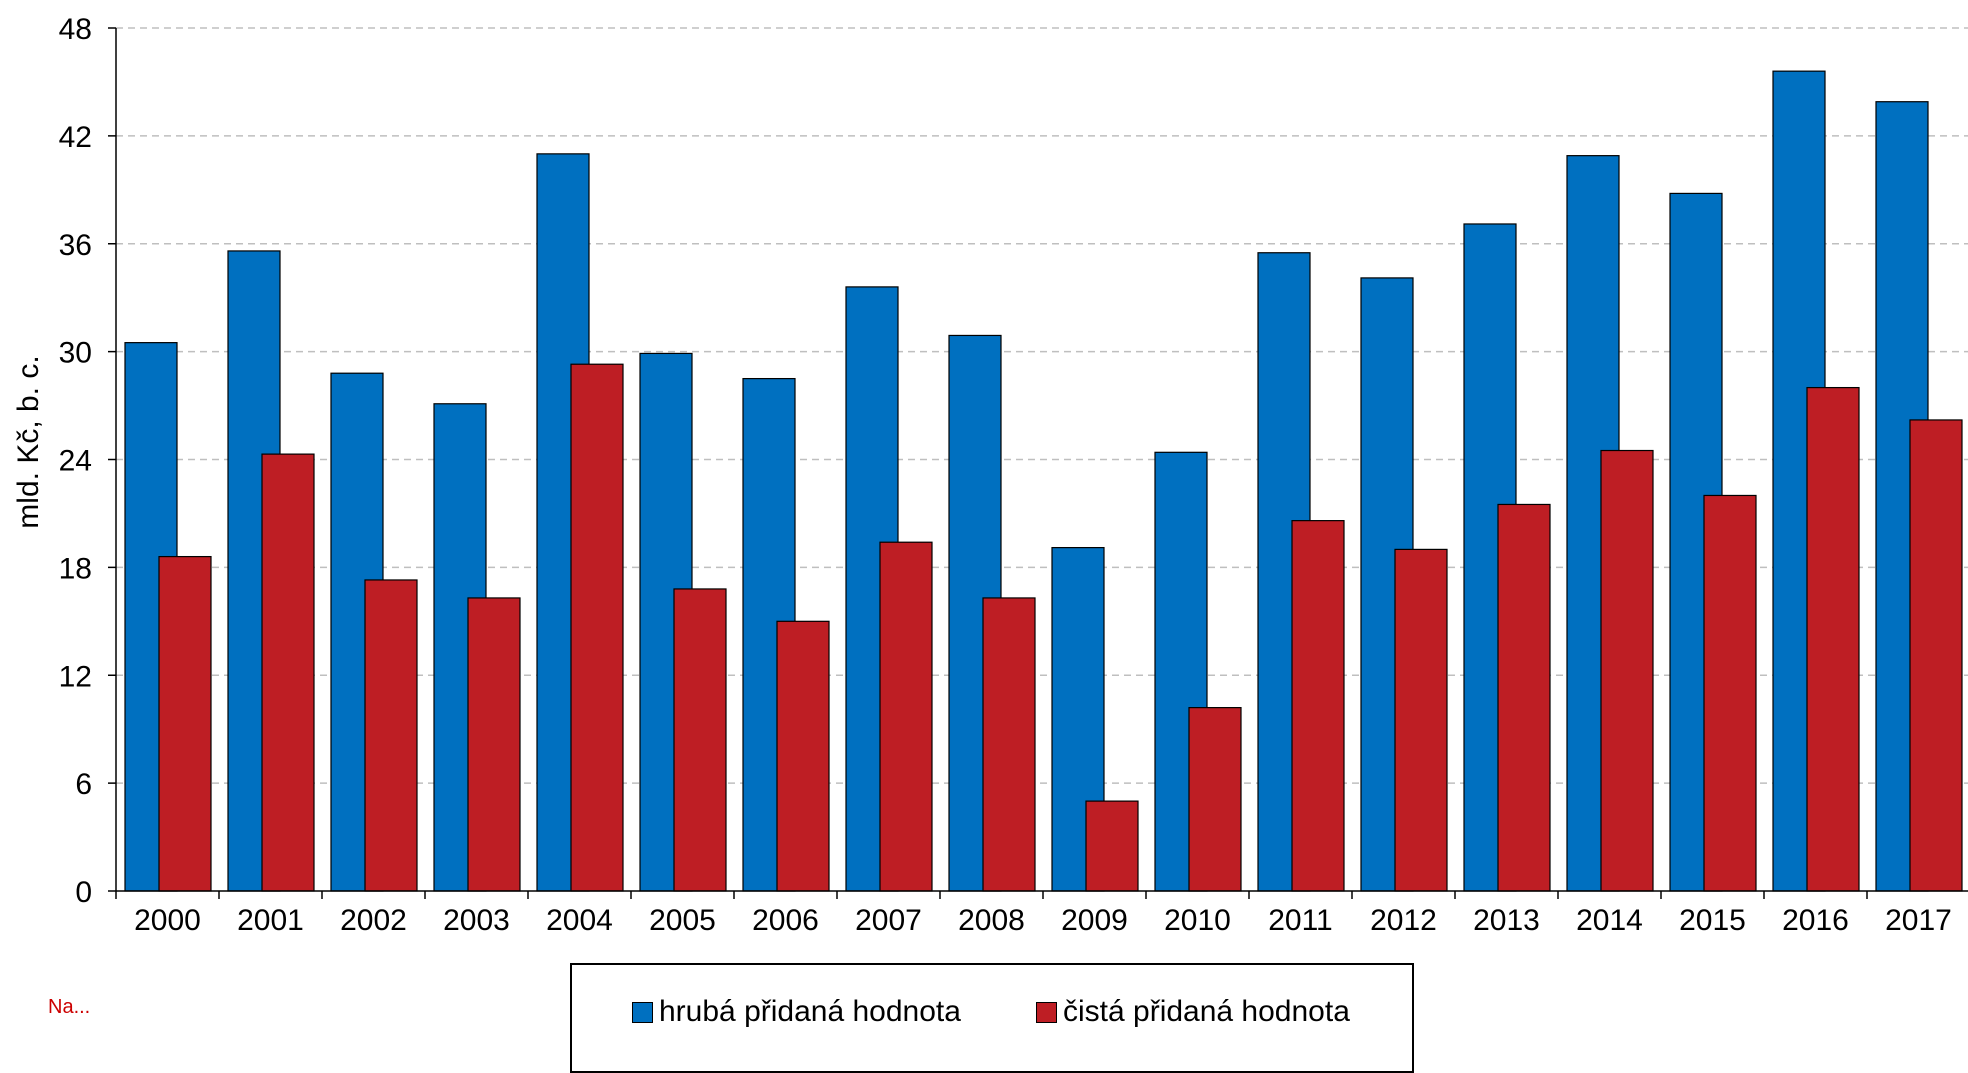  I want to click on y-tick-labels: 0 6 12 18 24 30 36 42 48, so click(75, 461).